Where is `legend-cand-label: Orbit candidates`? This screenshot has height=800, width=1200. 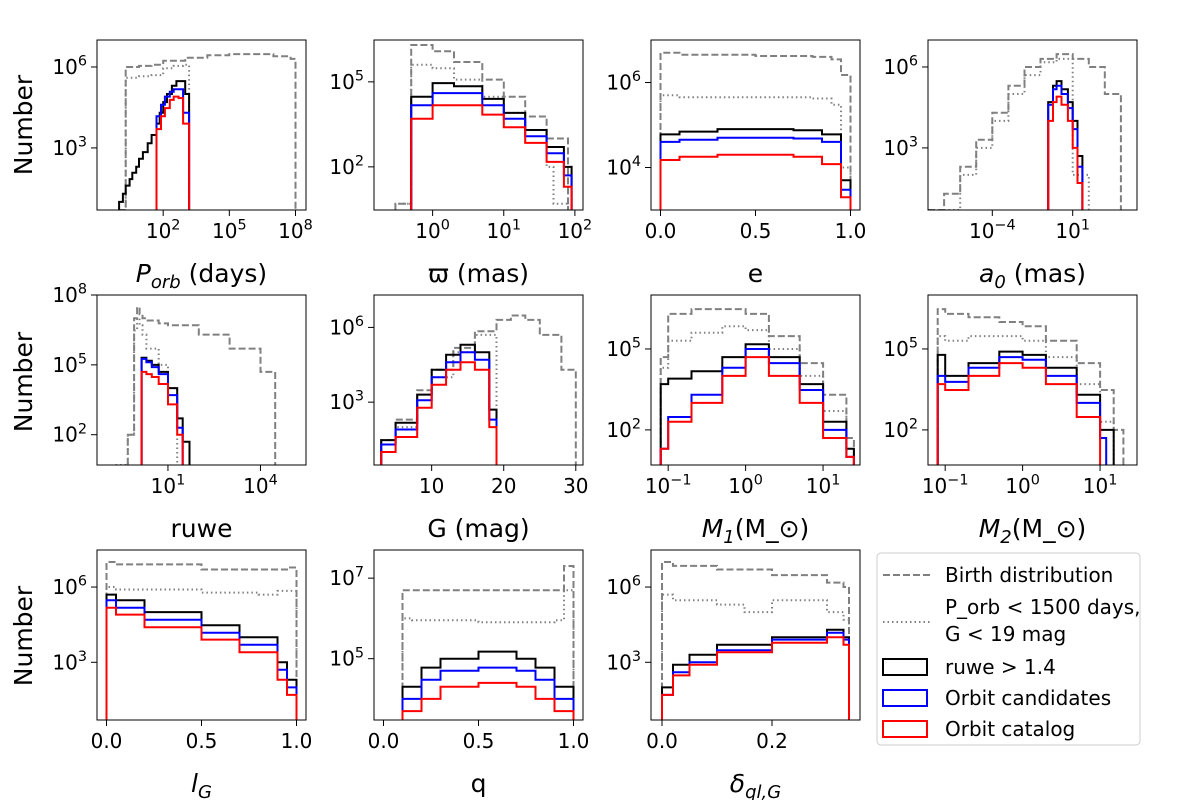 legend-cand-label: Orbit candidates is located at coordinates (1028, 698).